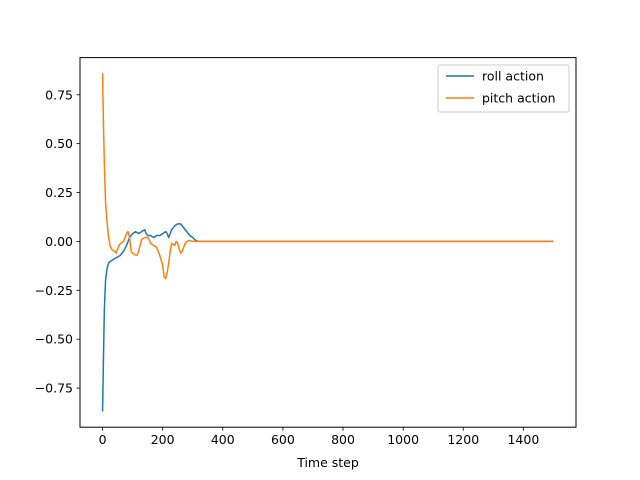 The image size is (640, 480). I want to click on x-axis-label: Time step, so click(327, 462).